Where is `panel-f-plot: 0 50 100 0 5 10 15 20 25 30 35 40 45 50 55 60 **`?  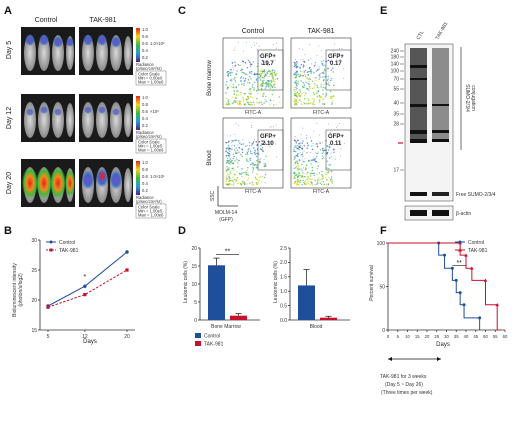 panel-f-plot: 0 50 100 0 5 10 15 20 25 30 35 40 45 50 55 60 ** is located at coordinates (442, 290).